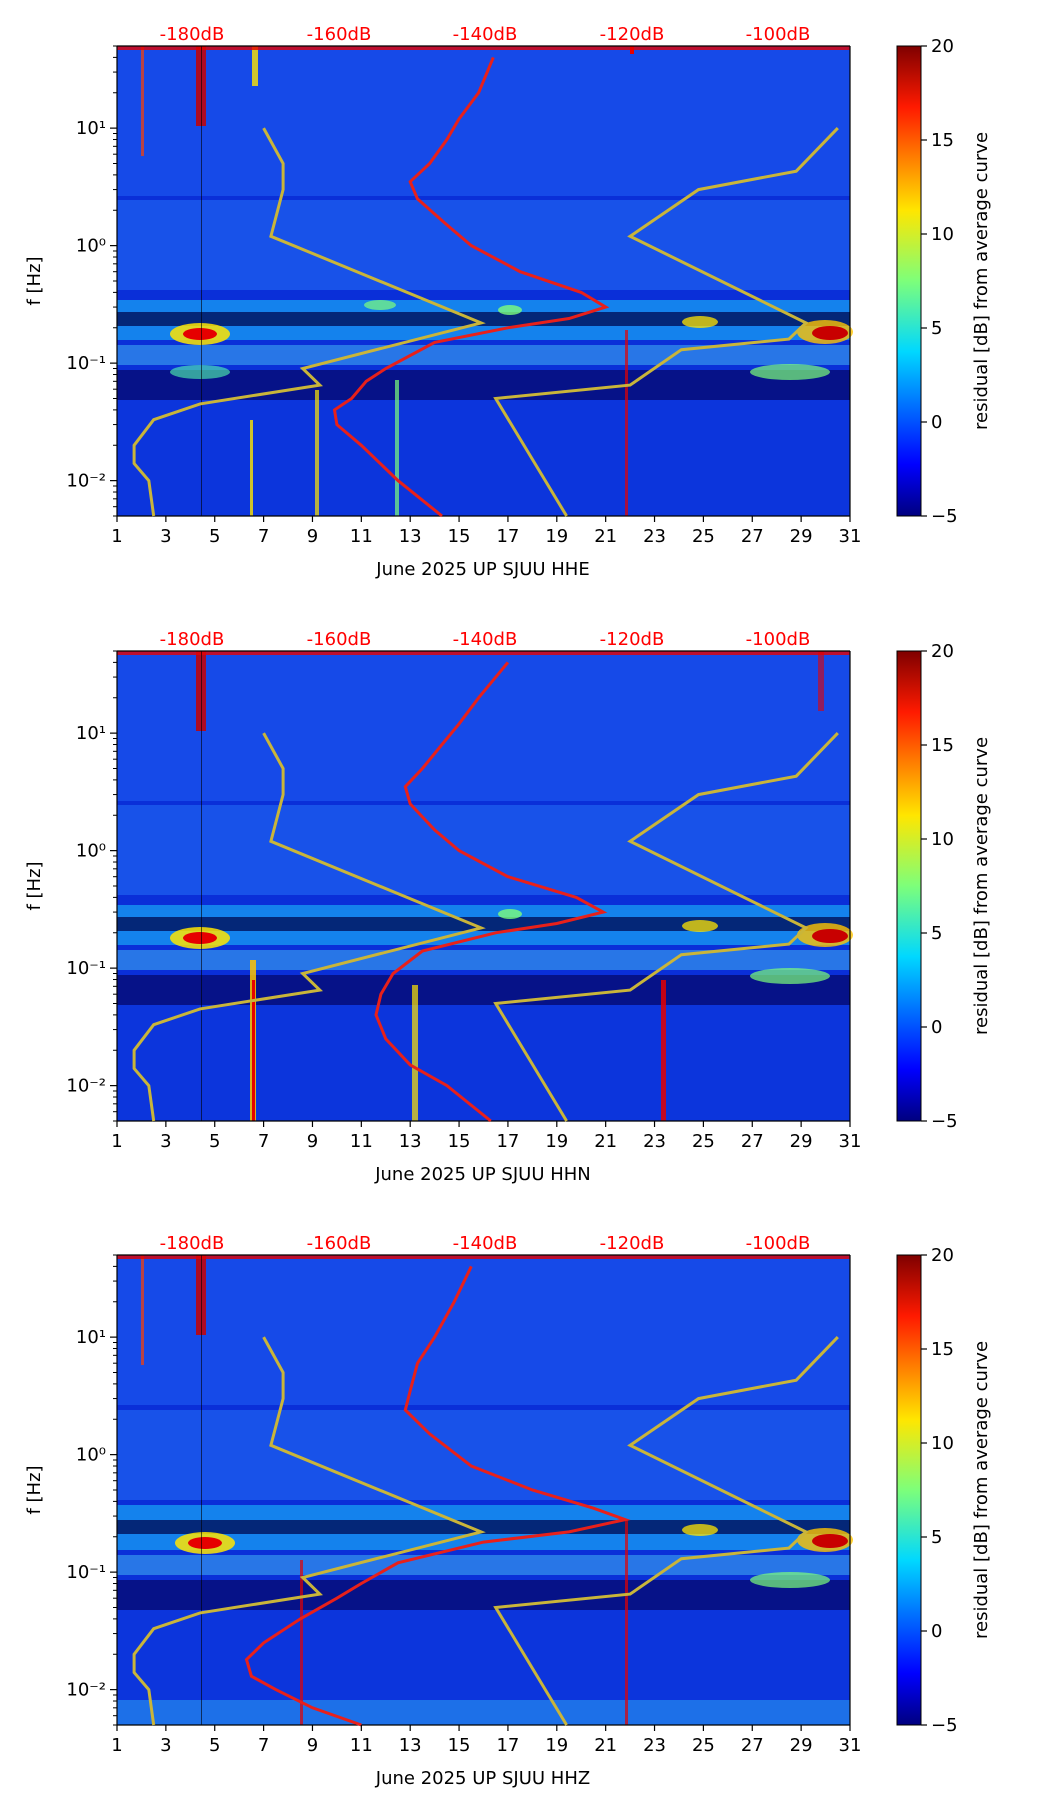 This screenshot has height=1806, width=1052. Describe the element at coordinates (482, 1778) in the screenshot. I see `x-axis-title: June 2025 UP SJUU HHZ` at that location.